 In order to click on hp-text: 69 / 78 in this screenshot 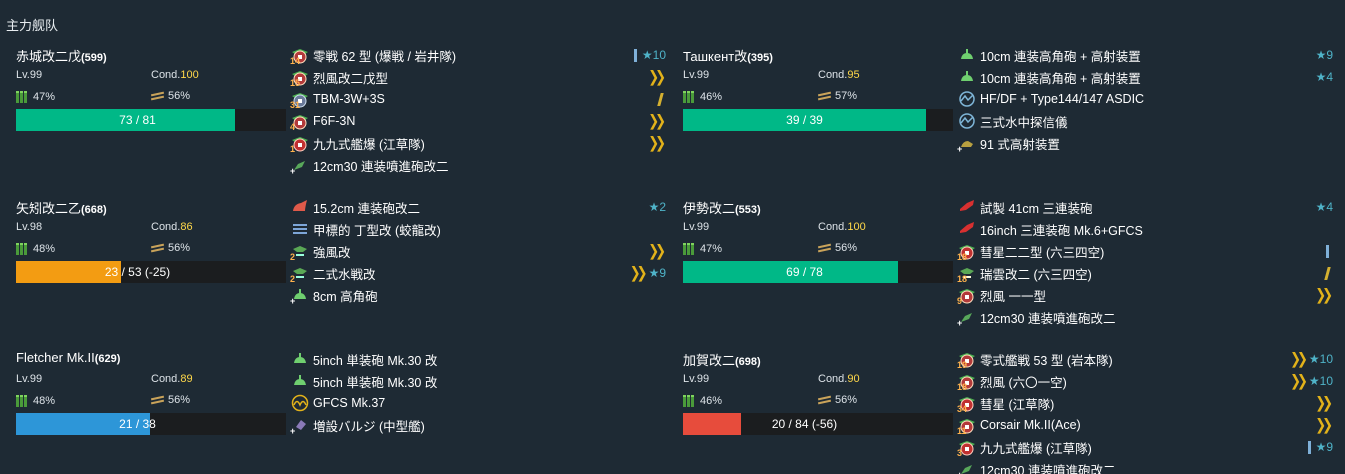, I will do `click(804, 272)`.